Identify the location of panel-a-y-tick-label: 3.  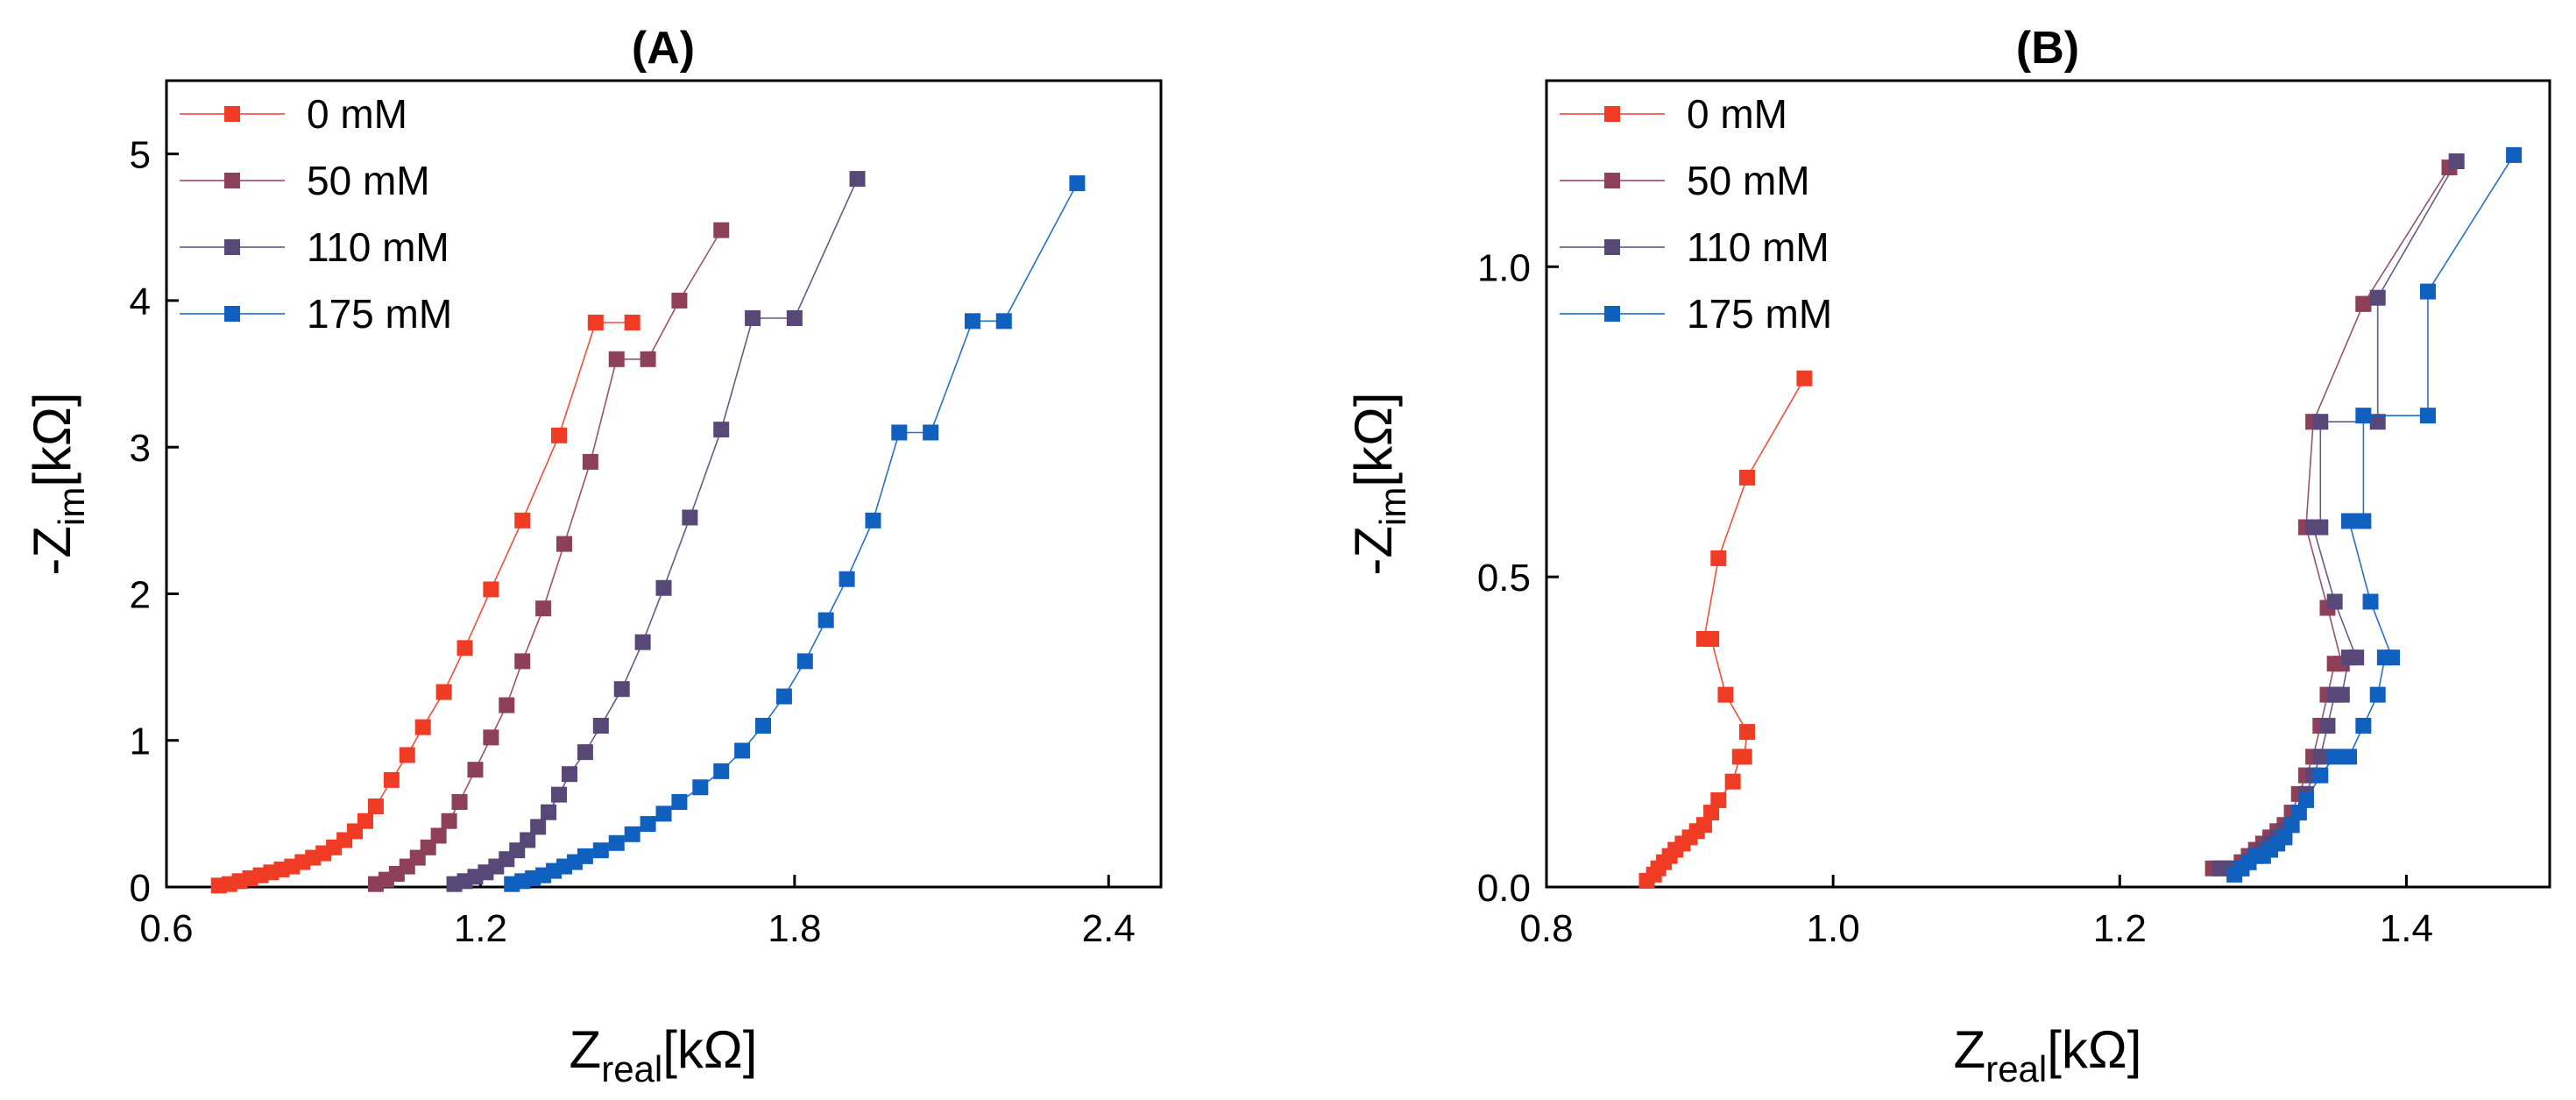
(140, 448).